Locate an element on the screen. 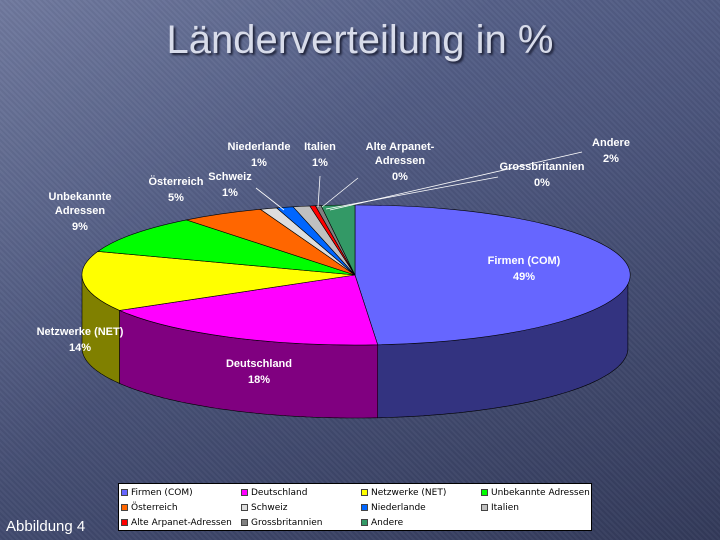 The width and height of the screenshot is (720, 540). slice-value-8: 0% is located at coordinates (400, 177).